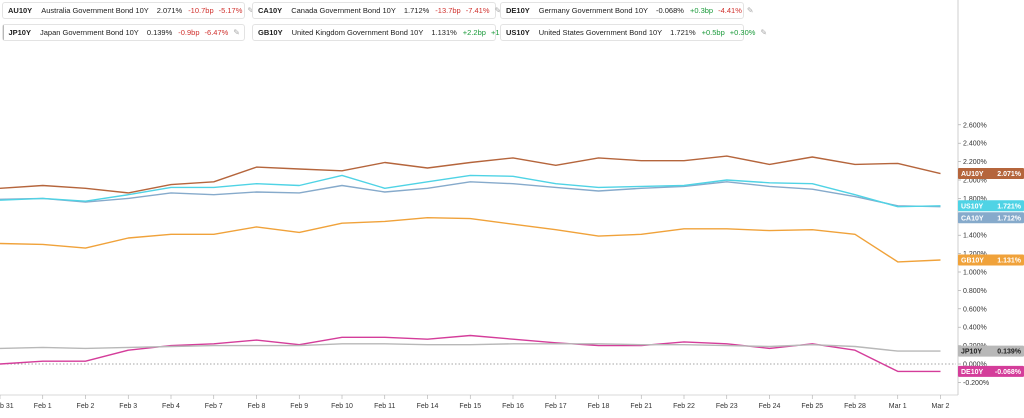 The height and width of the screenshot is (418, 1024). I want to click on series-line-us10y, so click(470, 191).